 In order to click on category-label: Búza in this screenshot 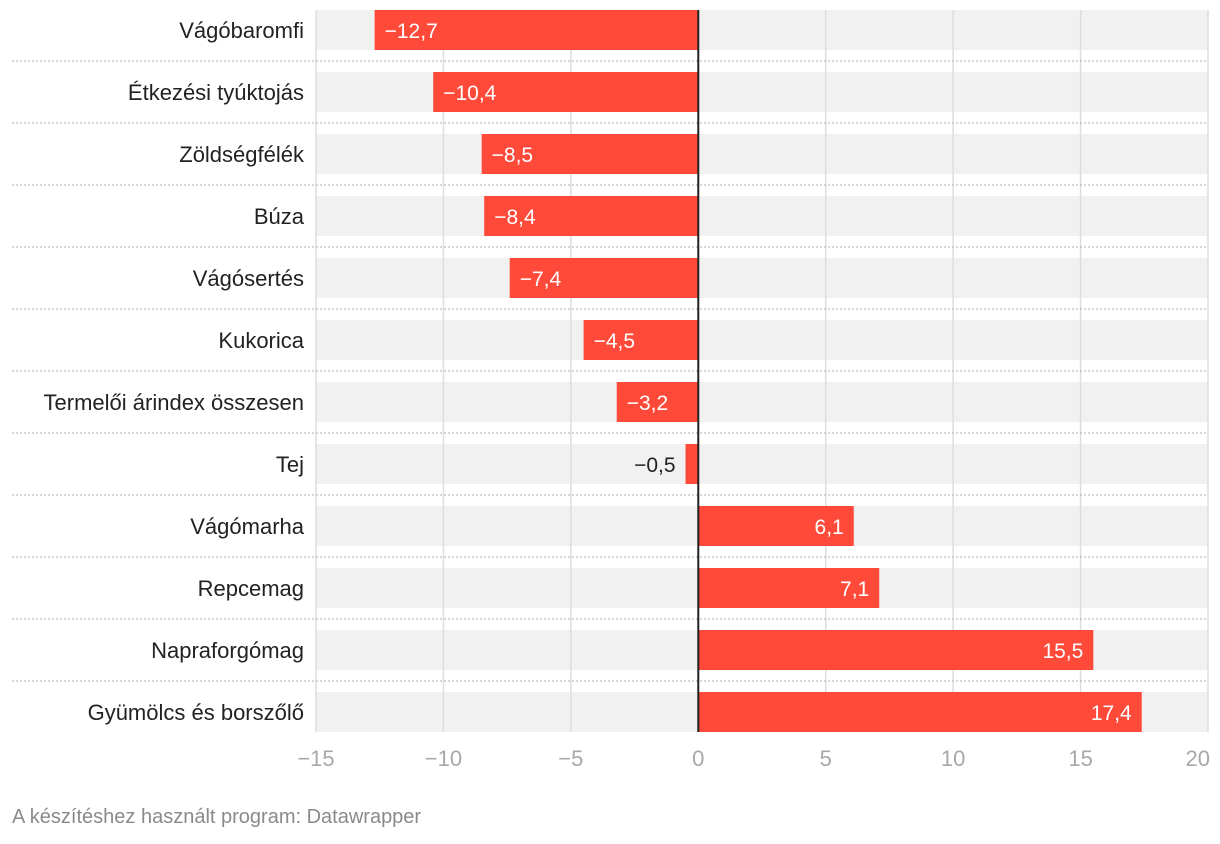, I will do `click(279, 216)`.